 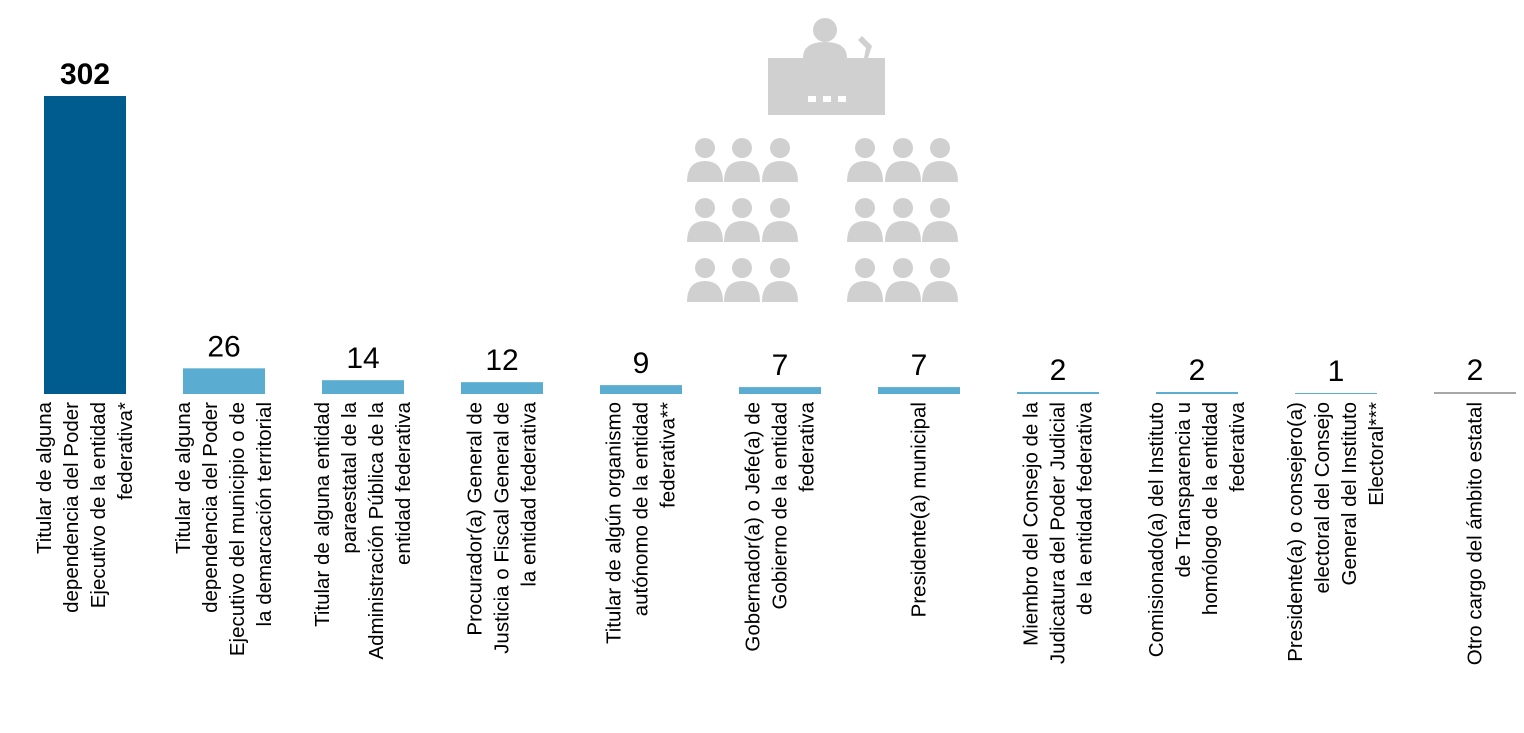 I want to click on value-label: 302, so click(x=85, y=74).